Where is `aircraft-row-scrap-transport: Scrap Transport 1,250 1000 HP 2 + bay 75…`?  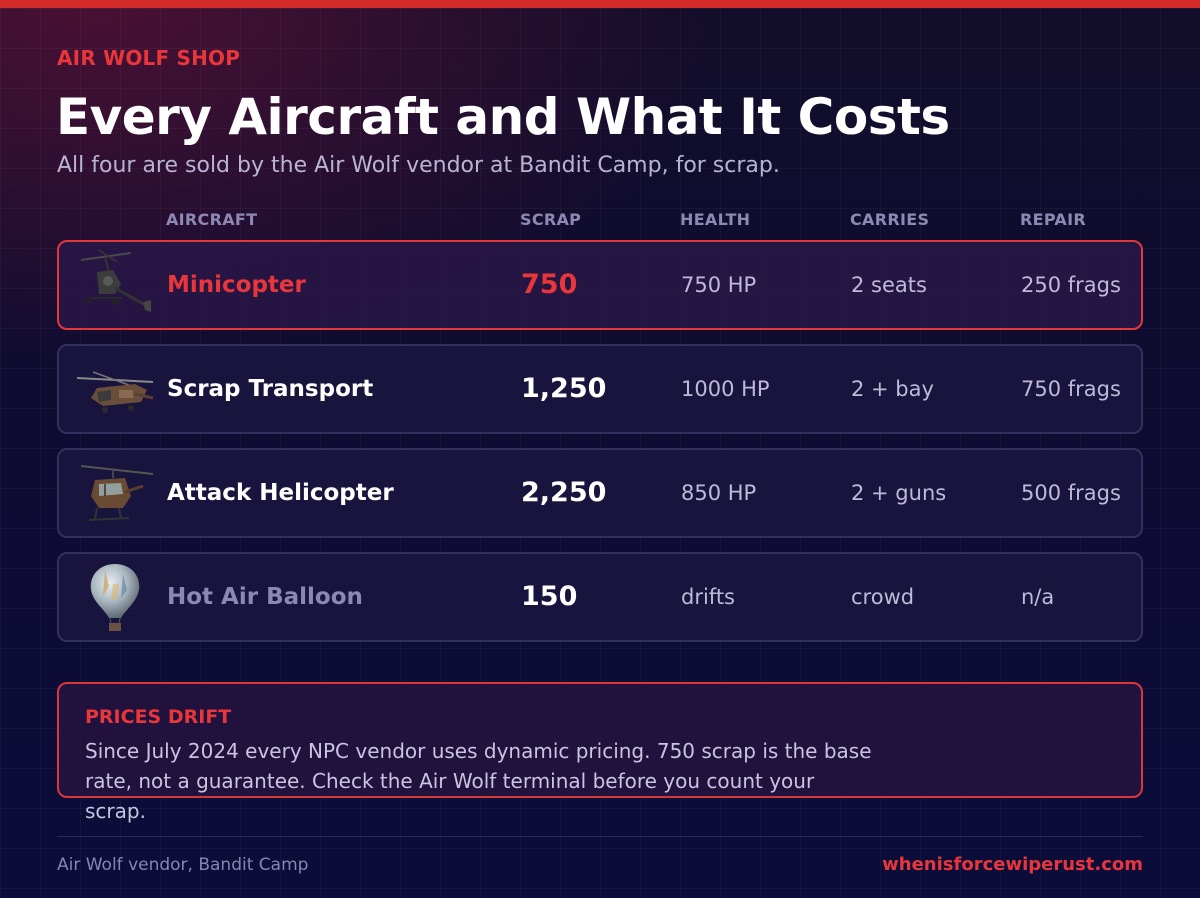 aircraft-row-scrap-transport: Scrap Transport 1,250 1000 HP 2 + bay 75… is located at coordinates (600, 389).